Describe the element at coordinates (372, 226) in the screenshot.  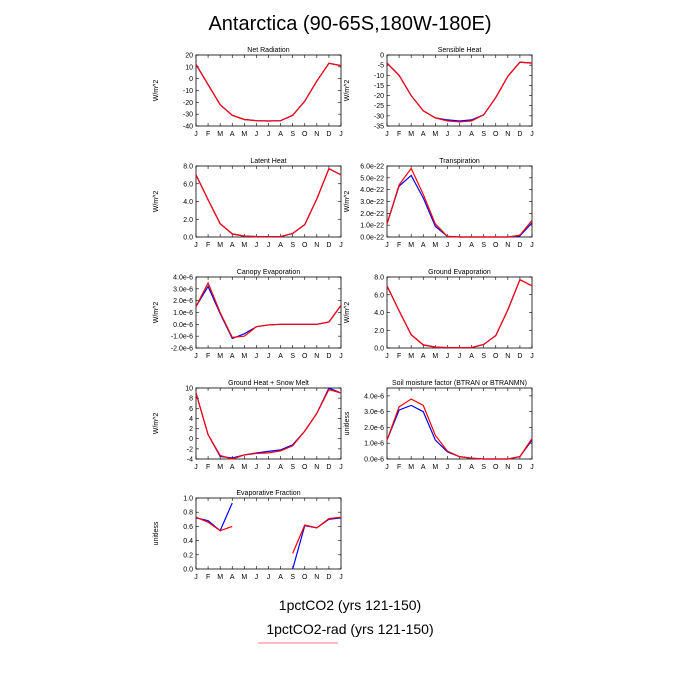
I see `y-tick-label: 1.0e-22` at that location.